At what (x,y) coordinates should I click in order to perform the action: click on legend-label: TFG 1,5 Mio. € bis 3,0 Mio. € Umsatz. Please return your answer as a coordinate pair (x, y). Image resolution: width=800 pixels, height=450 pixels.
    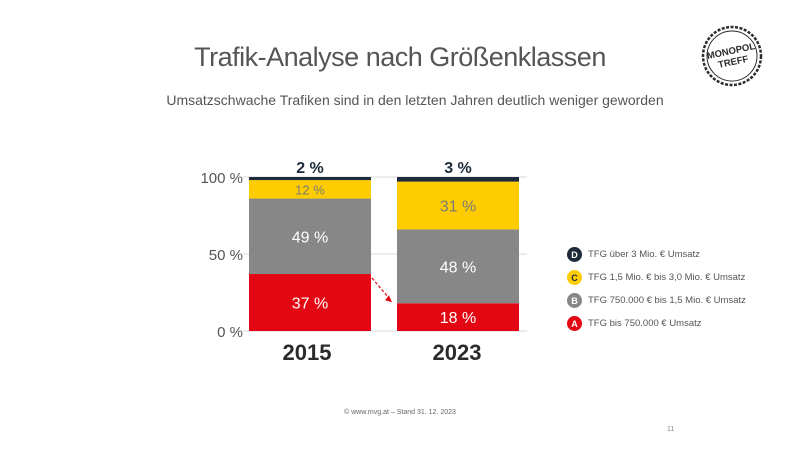
    Looking at the image, I should click on (667, 277).